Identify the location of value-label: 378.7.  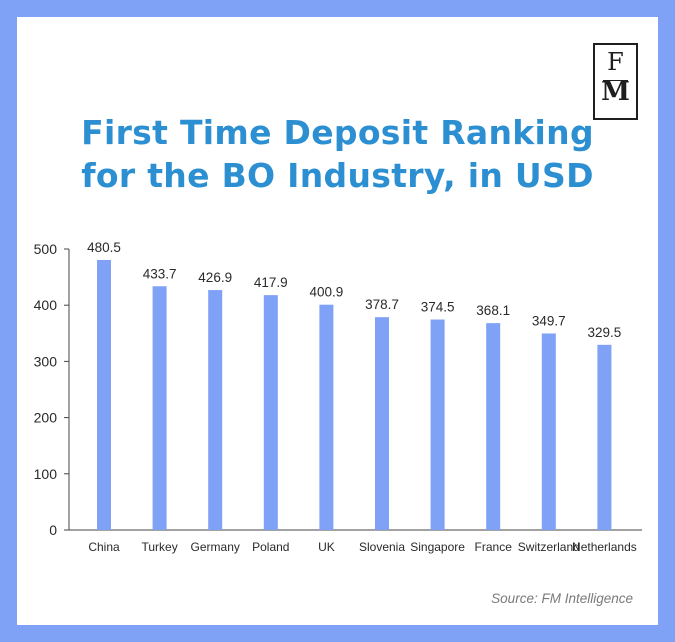
(382, 304).